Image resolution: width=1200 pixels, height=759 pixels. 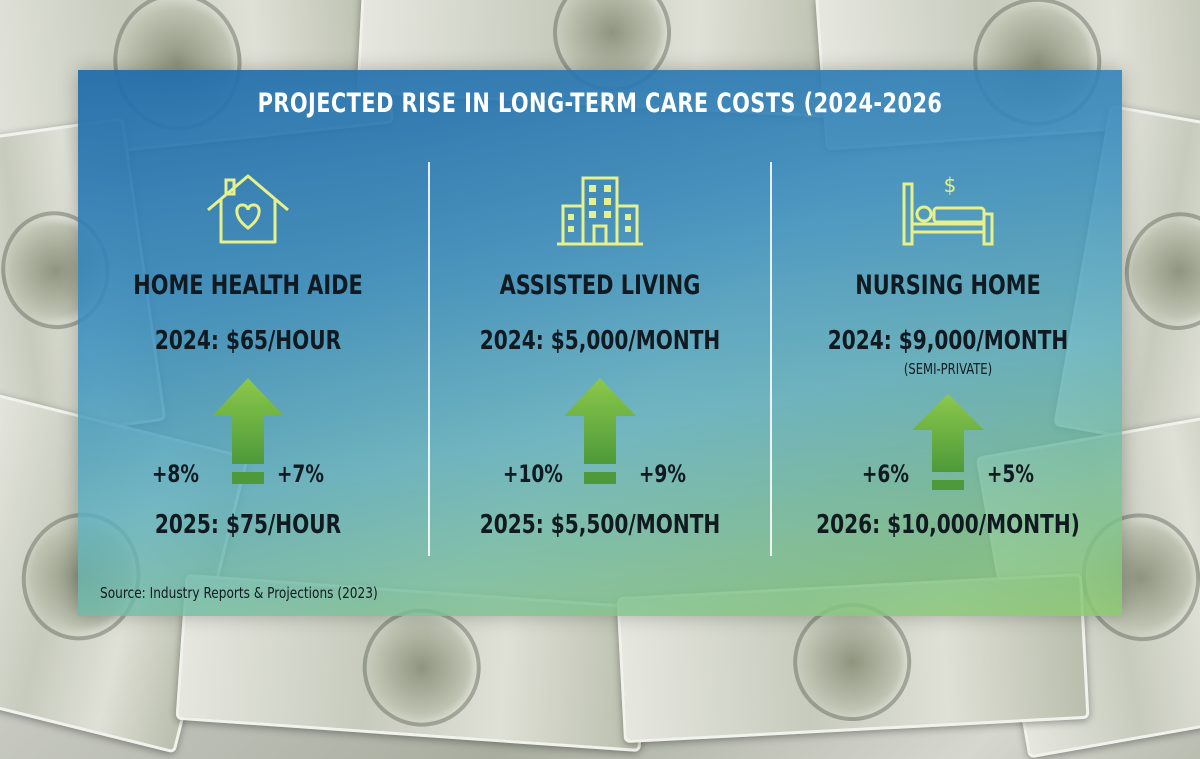 What do you see at coordinates (948, 525) in the screenshot?
I see `projected-cost: 2026: $10,000/MONTH)` at bounding box center [948, 525].